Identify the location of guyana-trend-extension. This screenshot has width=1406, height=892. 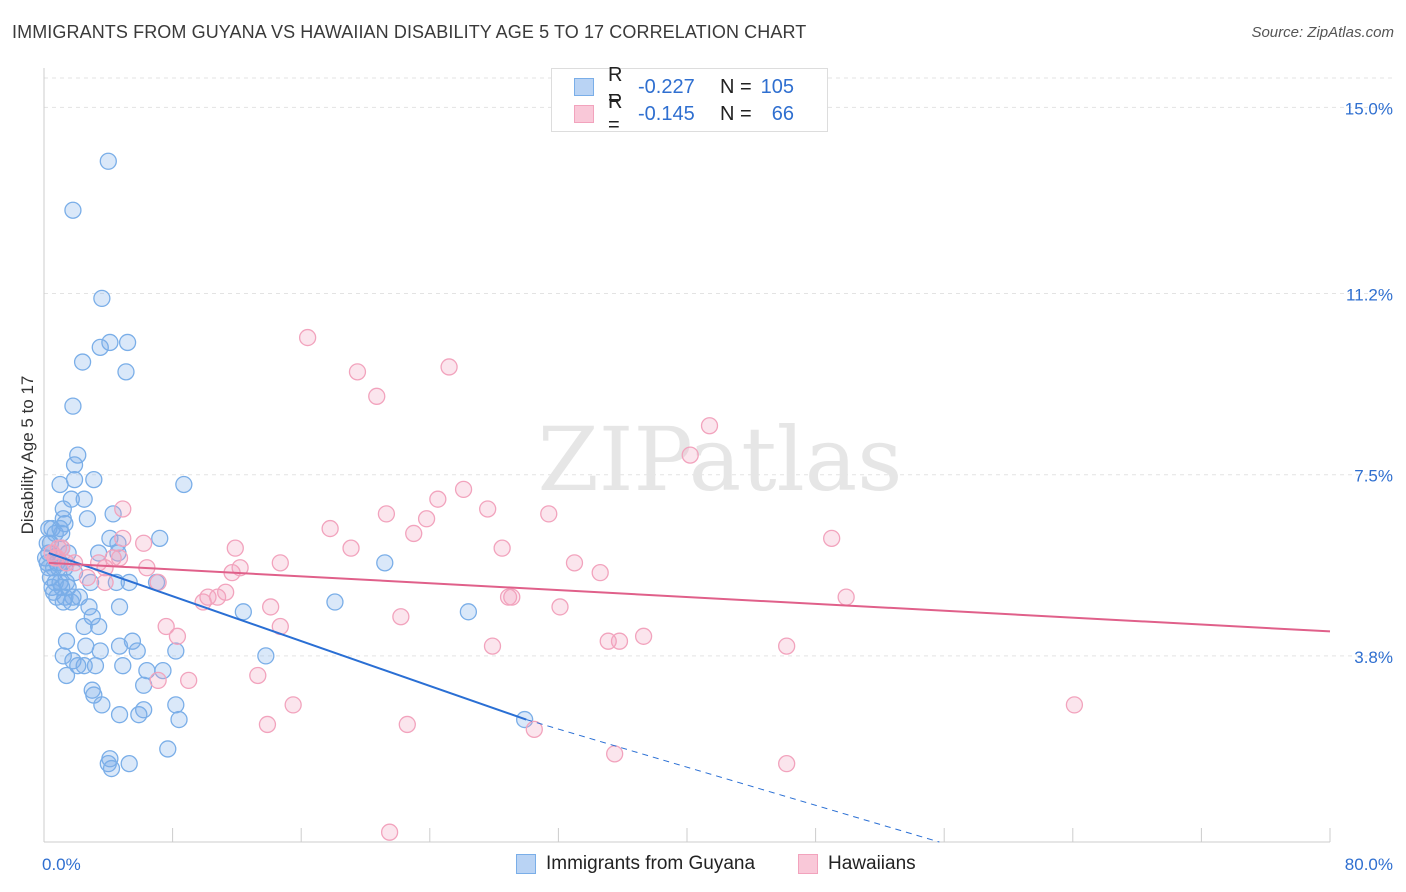
(733, 781).